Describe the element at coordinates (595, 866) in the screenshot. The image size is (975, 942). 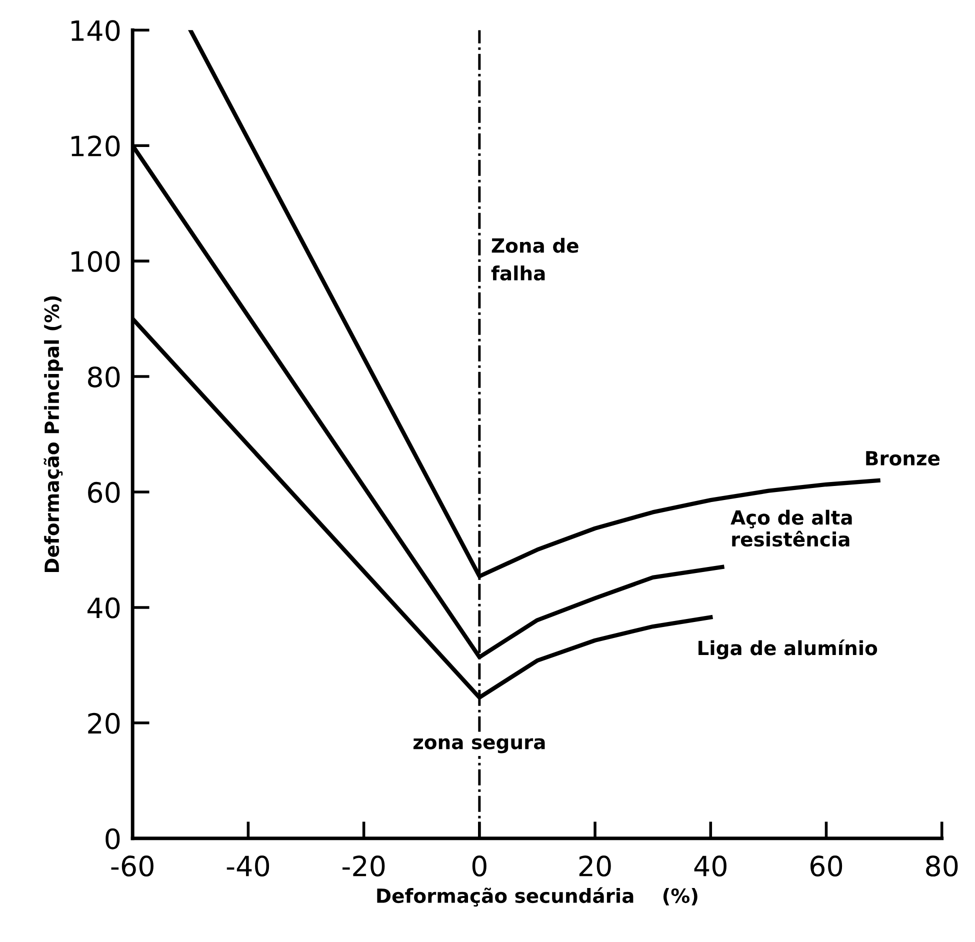
I see `x-tick-label: 20` at that location.